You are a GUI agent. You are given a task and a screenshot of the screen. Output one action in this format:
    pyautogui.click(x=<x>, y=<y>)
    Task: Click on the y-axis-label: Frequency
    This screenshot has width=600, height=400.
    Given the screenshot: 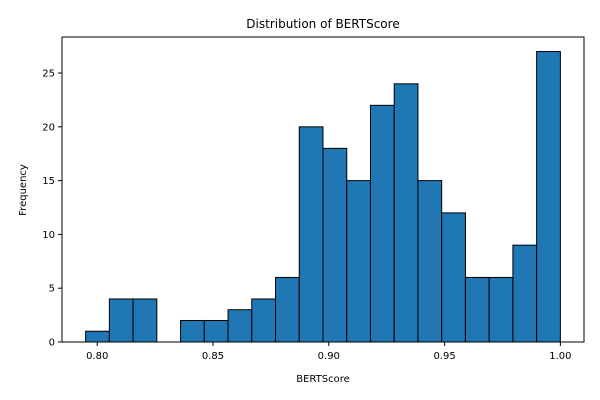 What is the action you would take?
    pyautogui.click(x=23, y=190)
    